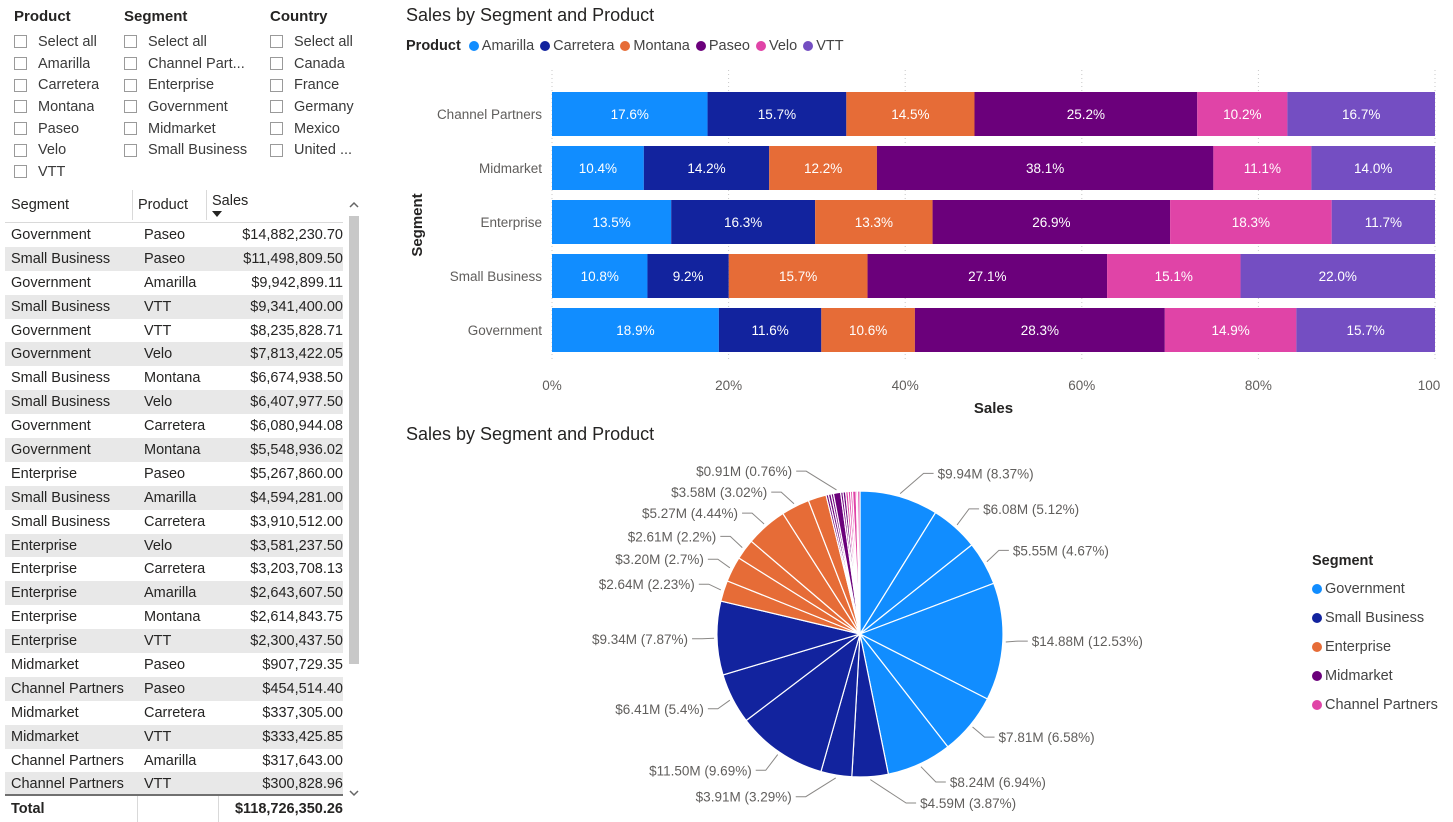 This screenshot has height=822, width=1453. I want to click on table-row: Small Business VTT $9,341,400.00, so click(174, 306).